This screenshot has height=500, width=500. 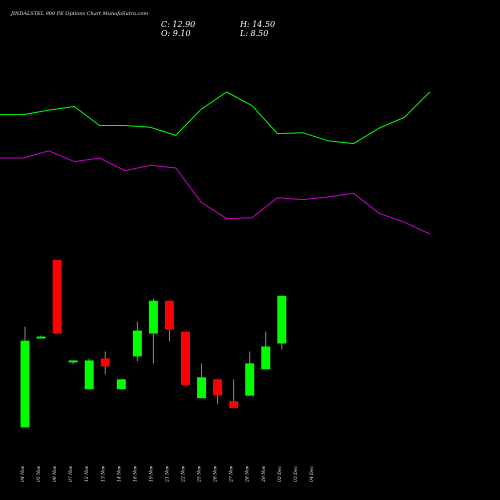 What do you see at coordinates (39, 473) in the screenshot?
I see `x-tick-label: 05 Nov` at bounding box center [39, 473].